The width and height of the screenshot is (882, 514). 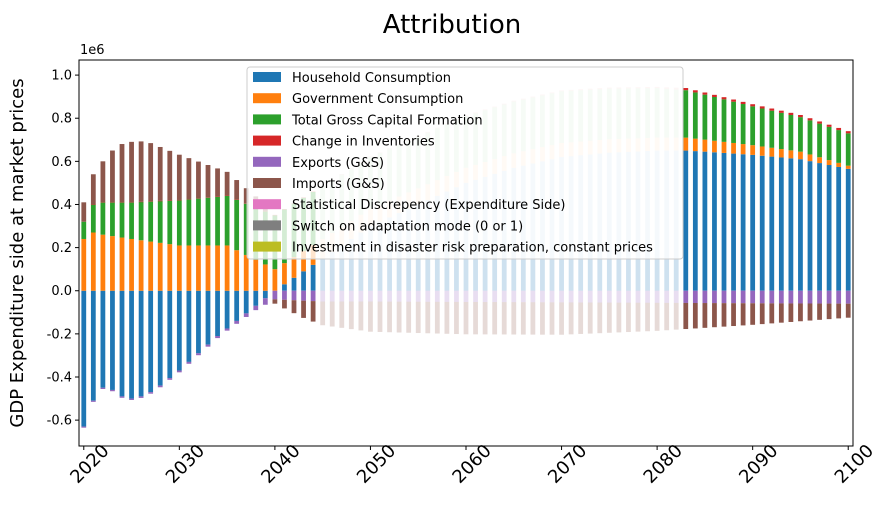 I want to click on x-tick-label: 2090, so click(x=758, y=463).